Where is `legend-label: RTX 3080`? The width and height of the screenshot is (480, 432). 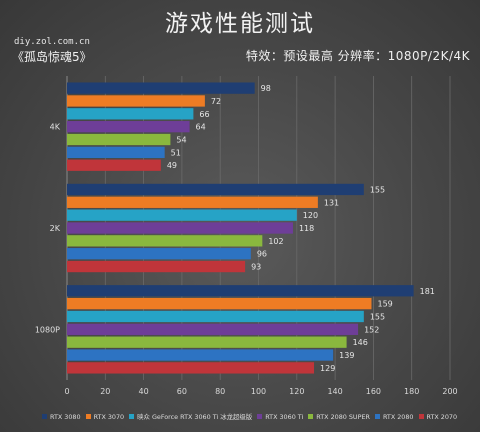 legend-label: RTX 3080 is located at coordinates (65, 416).